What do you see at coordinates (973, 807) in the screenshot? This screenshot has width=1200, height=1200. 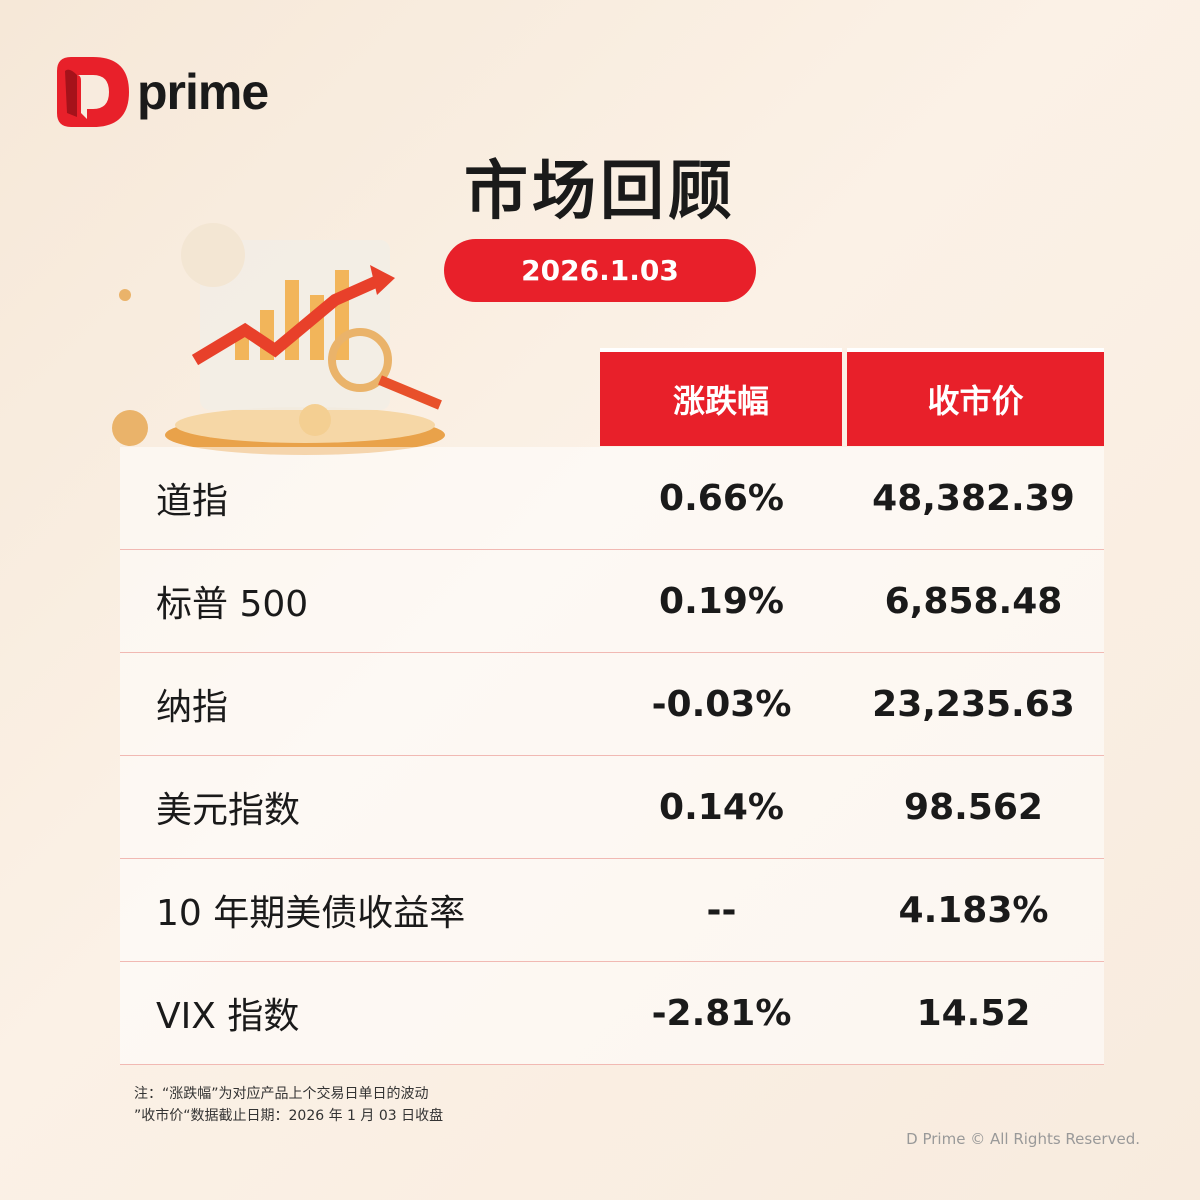 I see `close-value: 98.562` at bounding box center [973, 807].